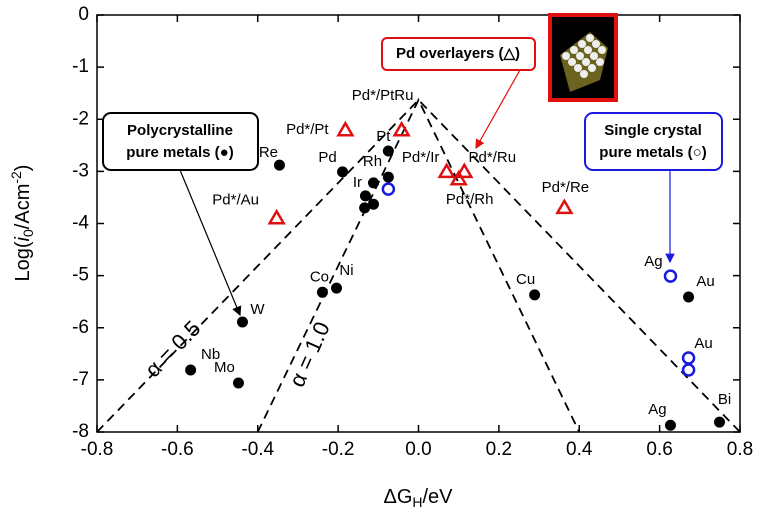 The width and height of the screenshot is (763, 525). What do you see at coordinates (268, 152) in the screenshot?
I see `point-label: Re` at bounding box center [268, 152].